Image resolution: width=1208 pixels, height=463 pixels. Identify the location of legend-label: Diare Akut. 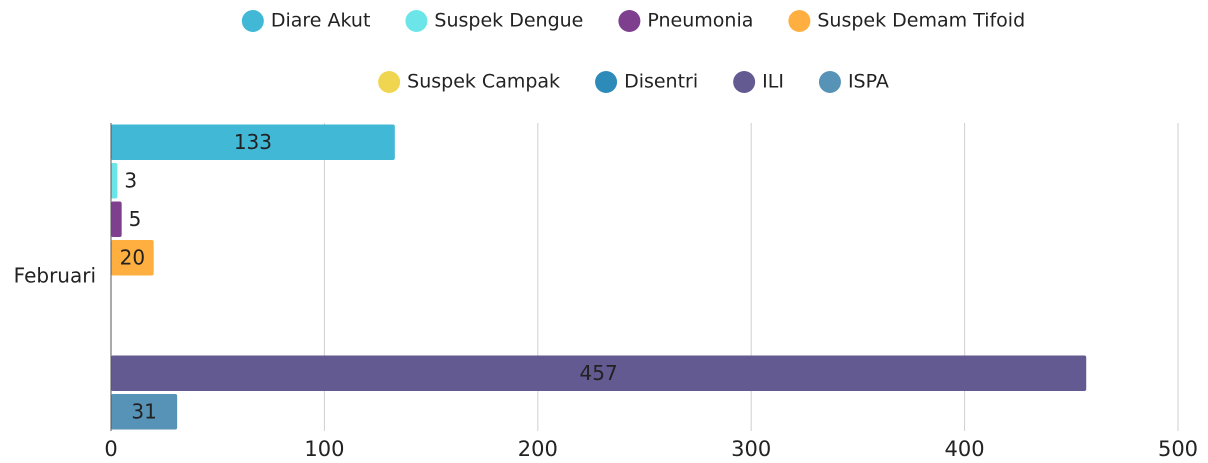
(321, 21).